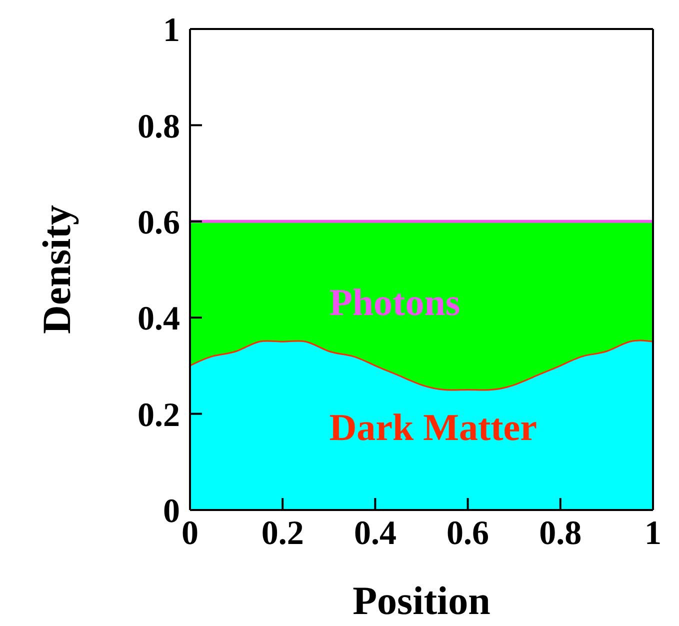 Image resolution: width=679 pixels, height=626 pixels. I want to click on y-tick-label: 0.2, so click(159, 415).